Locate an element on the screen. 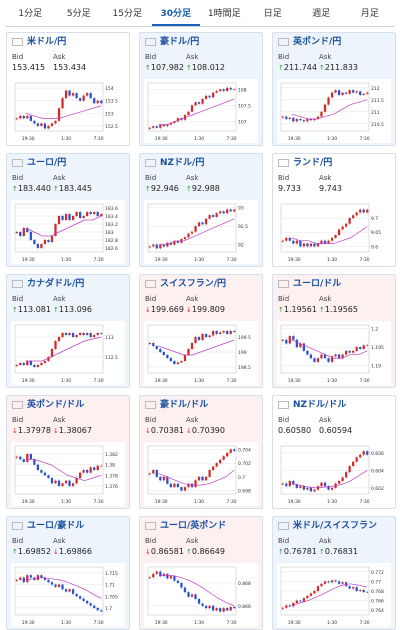 The width and height of the screenshot is (400, 630). pair-name: ユーロ/円 is located at coordinates (47, 163).